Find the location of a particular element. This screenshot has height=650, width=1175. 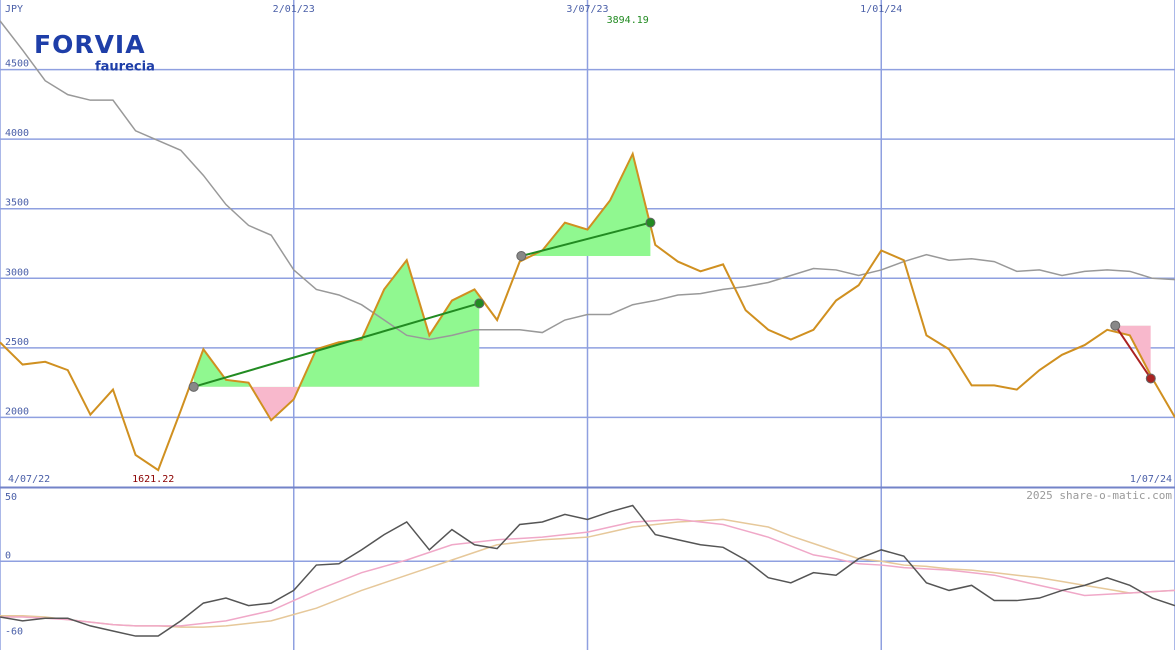

x-tick-label: 2/01/23 is located at coordinates (294, 9).